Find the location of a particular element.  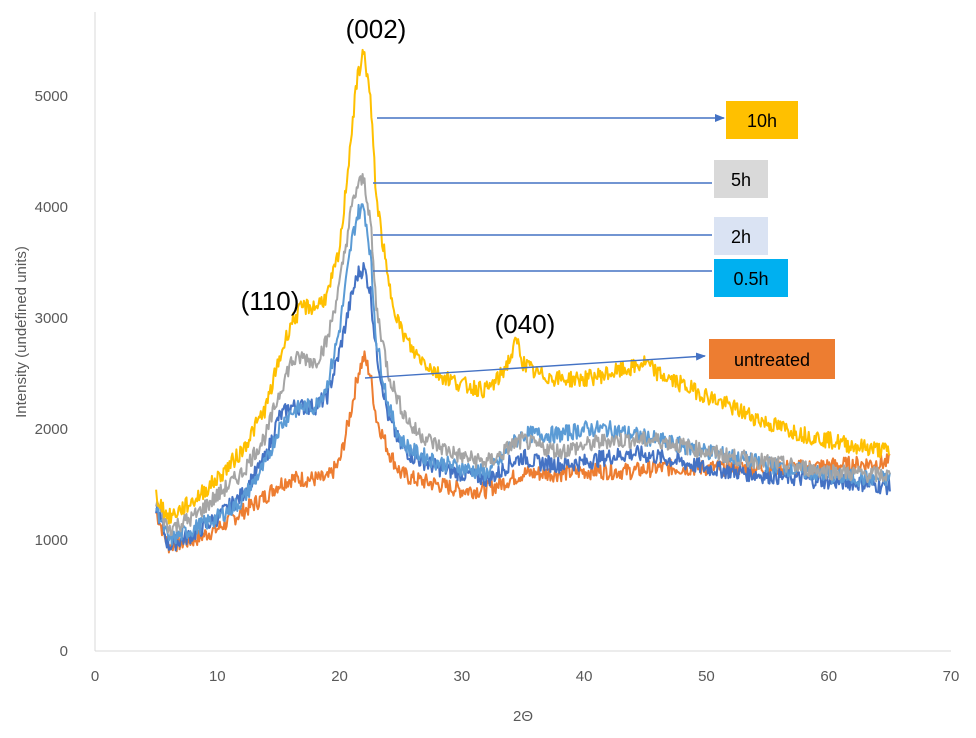

x-tick-label: 20 is located at coordinates (339, 676).